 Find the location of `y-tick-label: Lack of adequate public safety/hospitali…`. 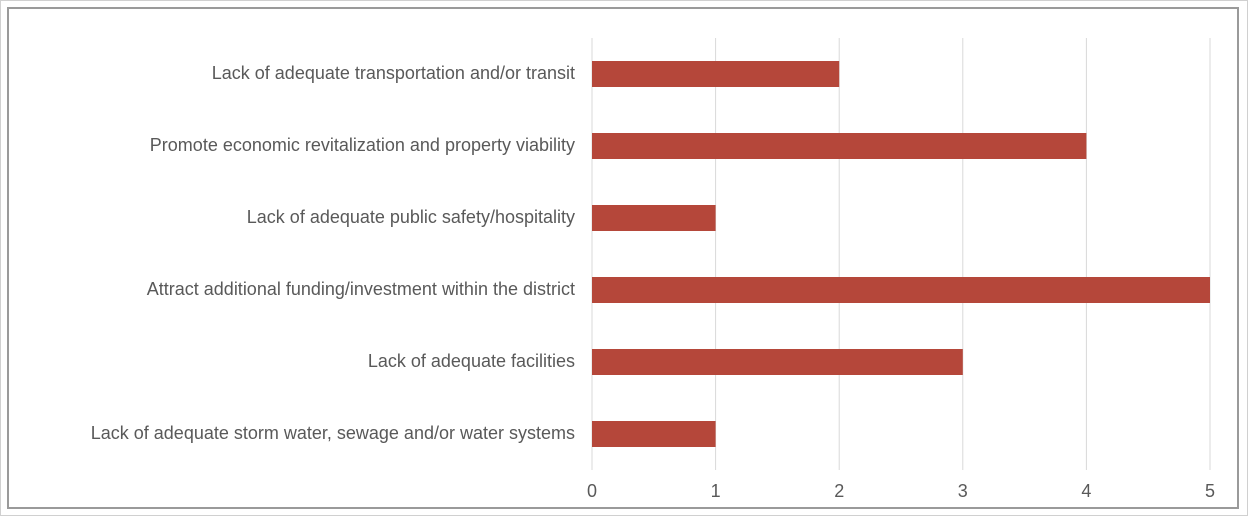

y-tick-label: Lack of adequate public safety/hospitali… is located at coordinates (411, 217).